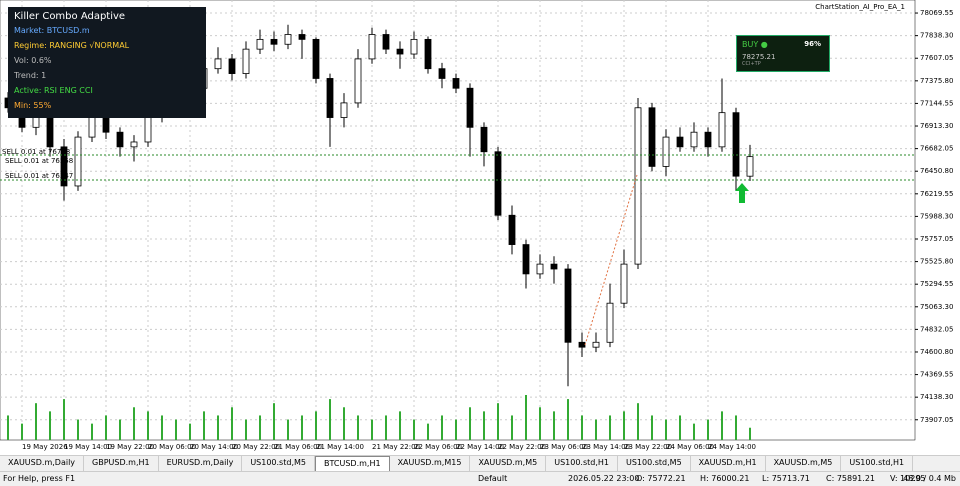 The width and height of the screenshot is (960, 486). Describe the element at coordinates (728, 464) in the screenshot. I see `chart-tab: XAUUSD.m,H1` at that location.